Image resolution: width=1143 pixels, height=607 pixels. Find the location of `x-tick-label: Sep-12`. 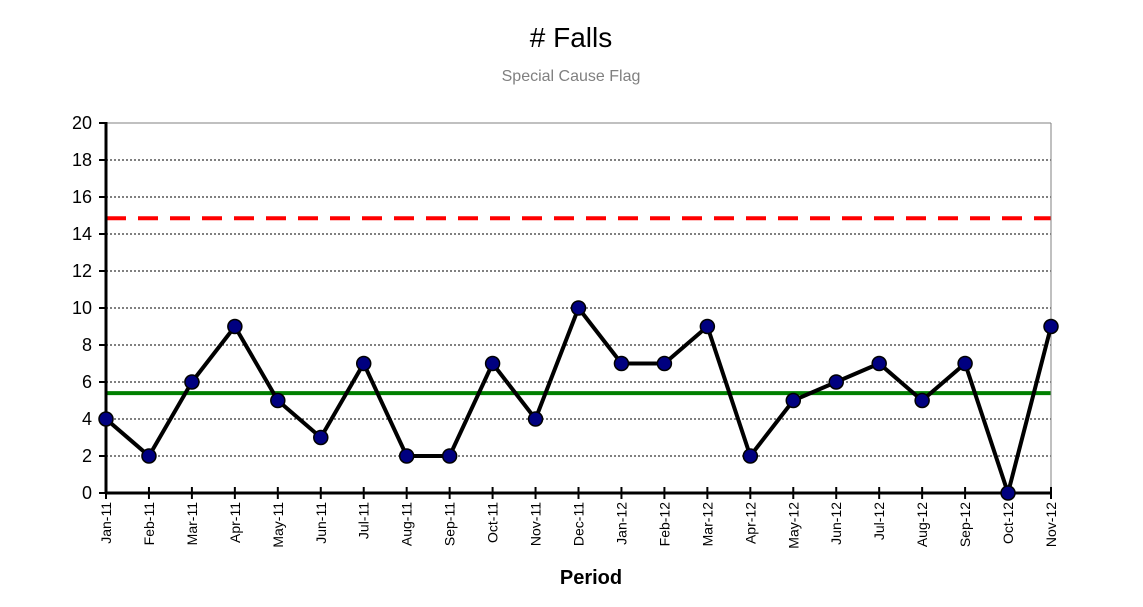

x-tick-label: Sep-12 is located at coordinates (965, 524).